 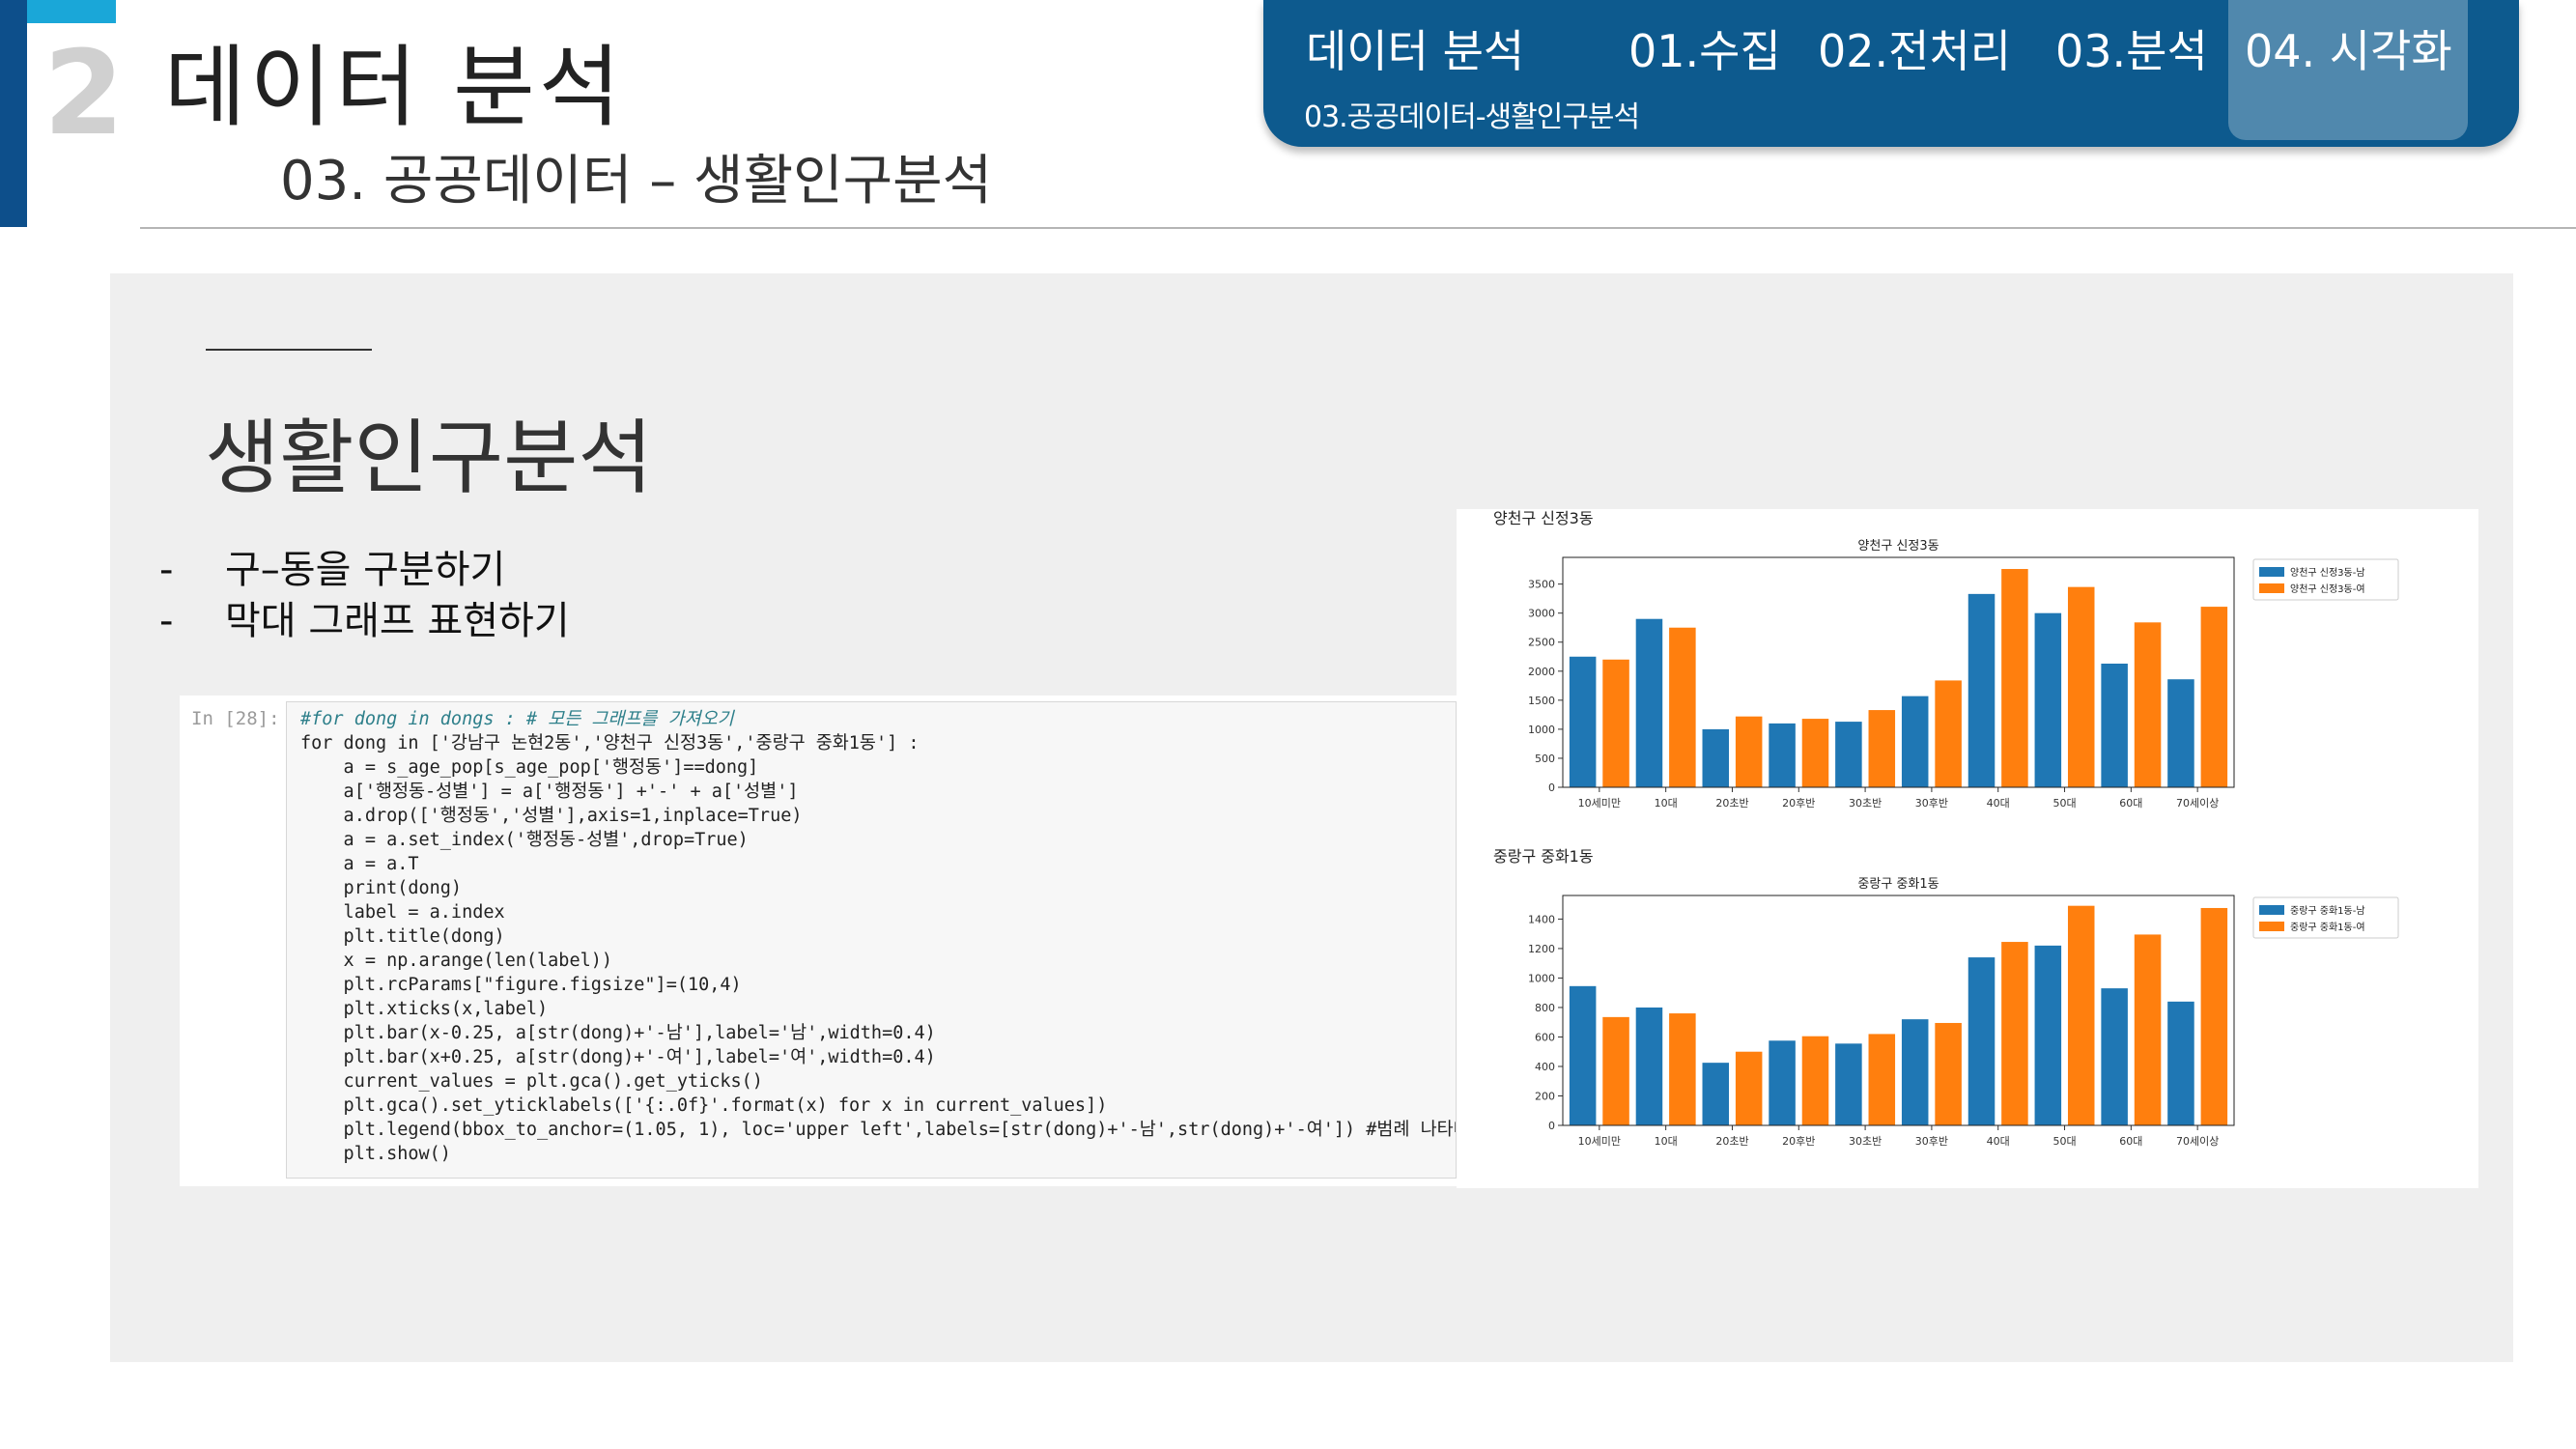 I want to click on y-tick-label: 600, so click(x=1545, y=1037).